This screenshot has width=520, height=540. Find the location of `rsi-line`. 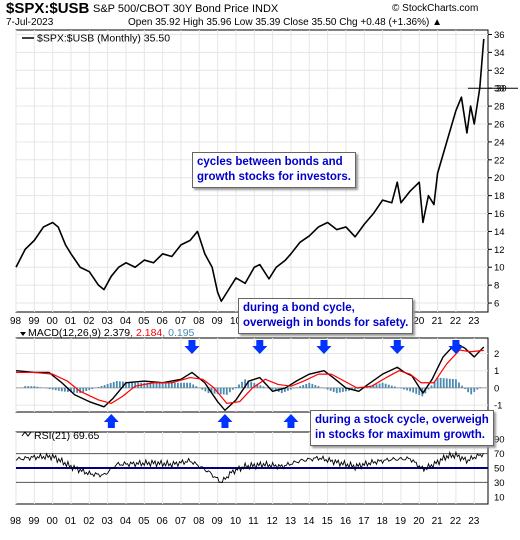

rsi-line is located at coordinates (249, 466).